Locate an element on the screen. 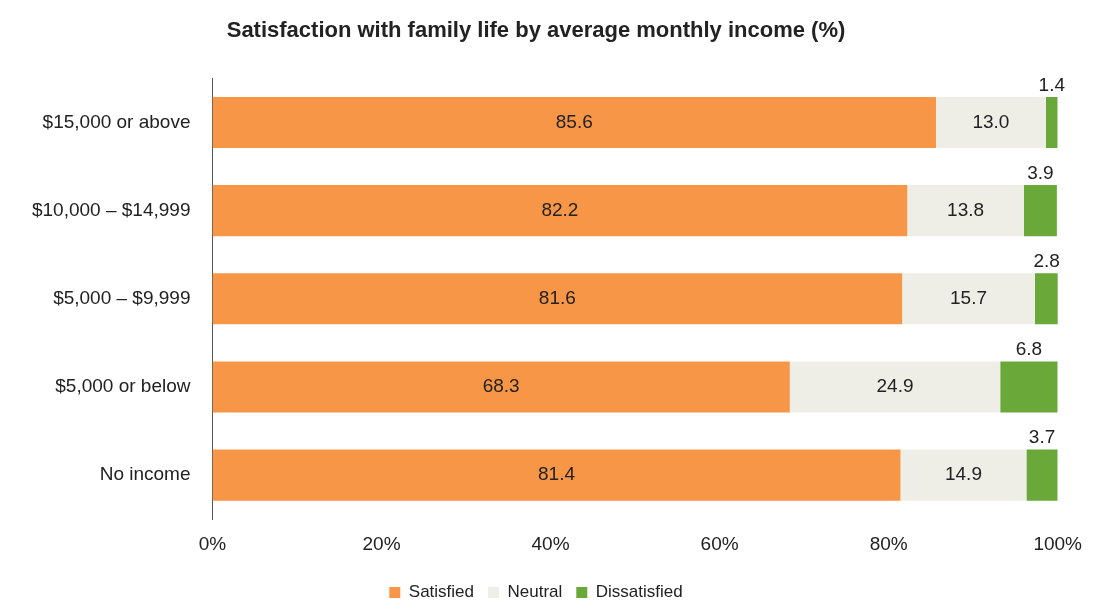  data-label: 81.6 is located at coordinates (557, 298).